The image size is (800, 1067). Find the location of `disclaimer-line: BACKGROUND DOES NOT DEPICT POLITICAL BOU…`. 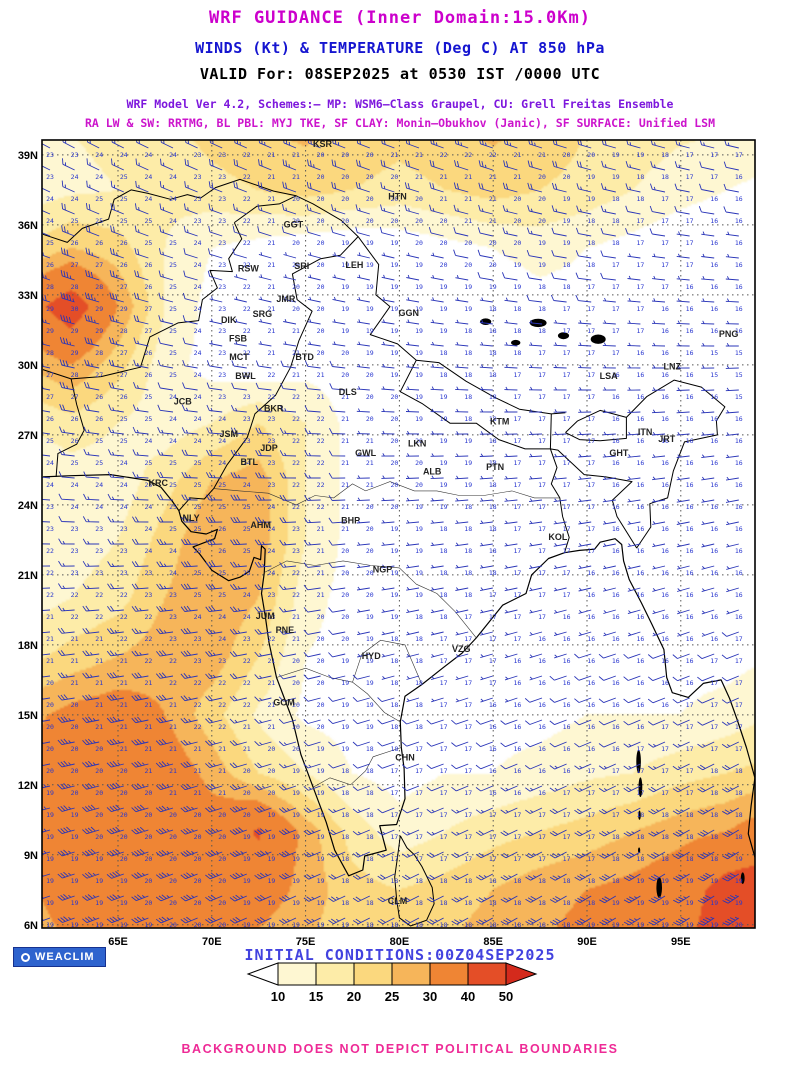

disclaimer-line: BACKGROUND DOES NOT DEPICT POLITICAL BOU… is located at coordinates (400, 1049).